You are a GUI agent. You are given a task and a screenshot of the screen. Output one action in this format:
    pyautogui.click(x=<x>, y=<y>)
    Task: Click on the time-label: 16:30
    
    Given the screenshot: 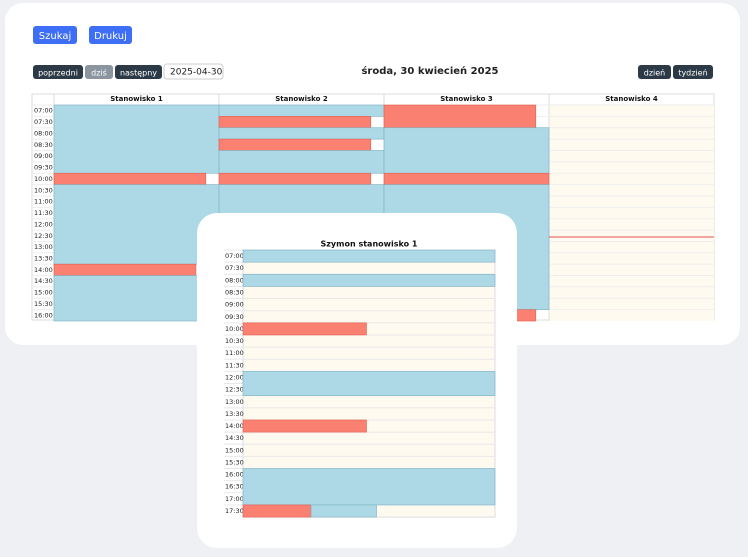 What is the action you would take?
    pyautogui.click(x=234, y=487)
    